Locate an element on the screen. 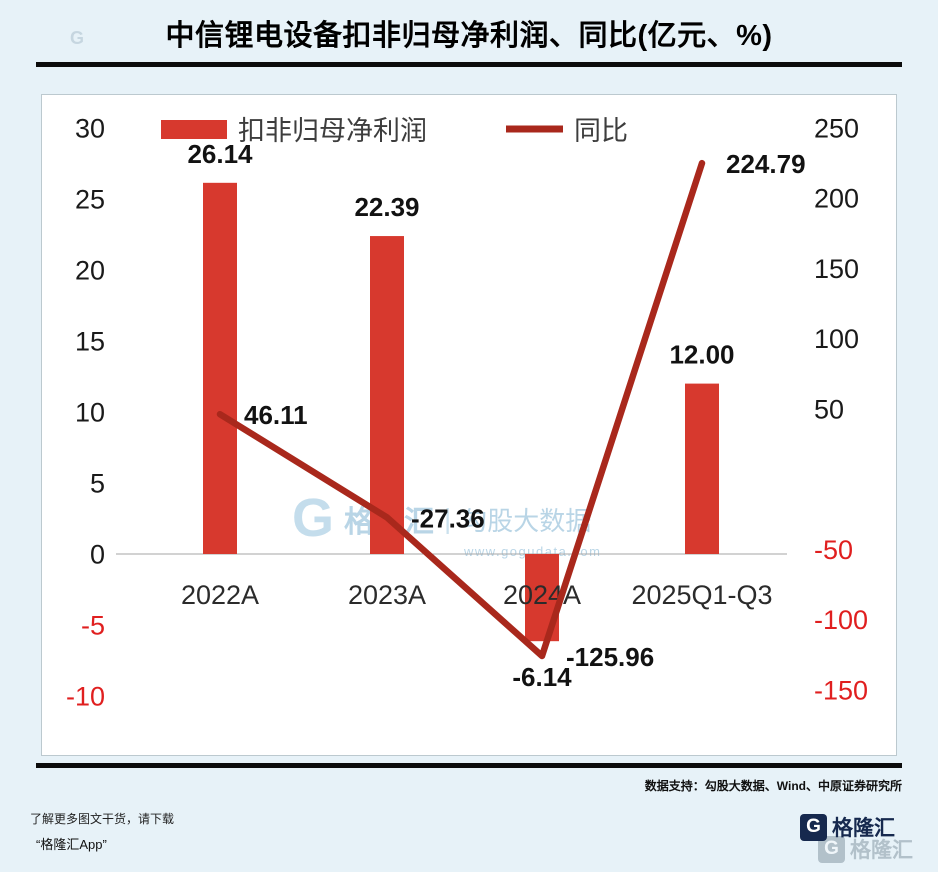 The height and width of the screenshot is (872, 938). bar-2025Q1-Q3 is located at coordinates (702, 468).